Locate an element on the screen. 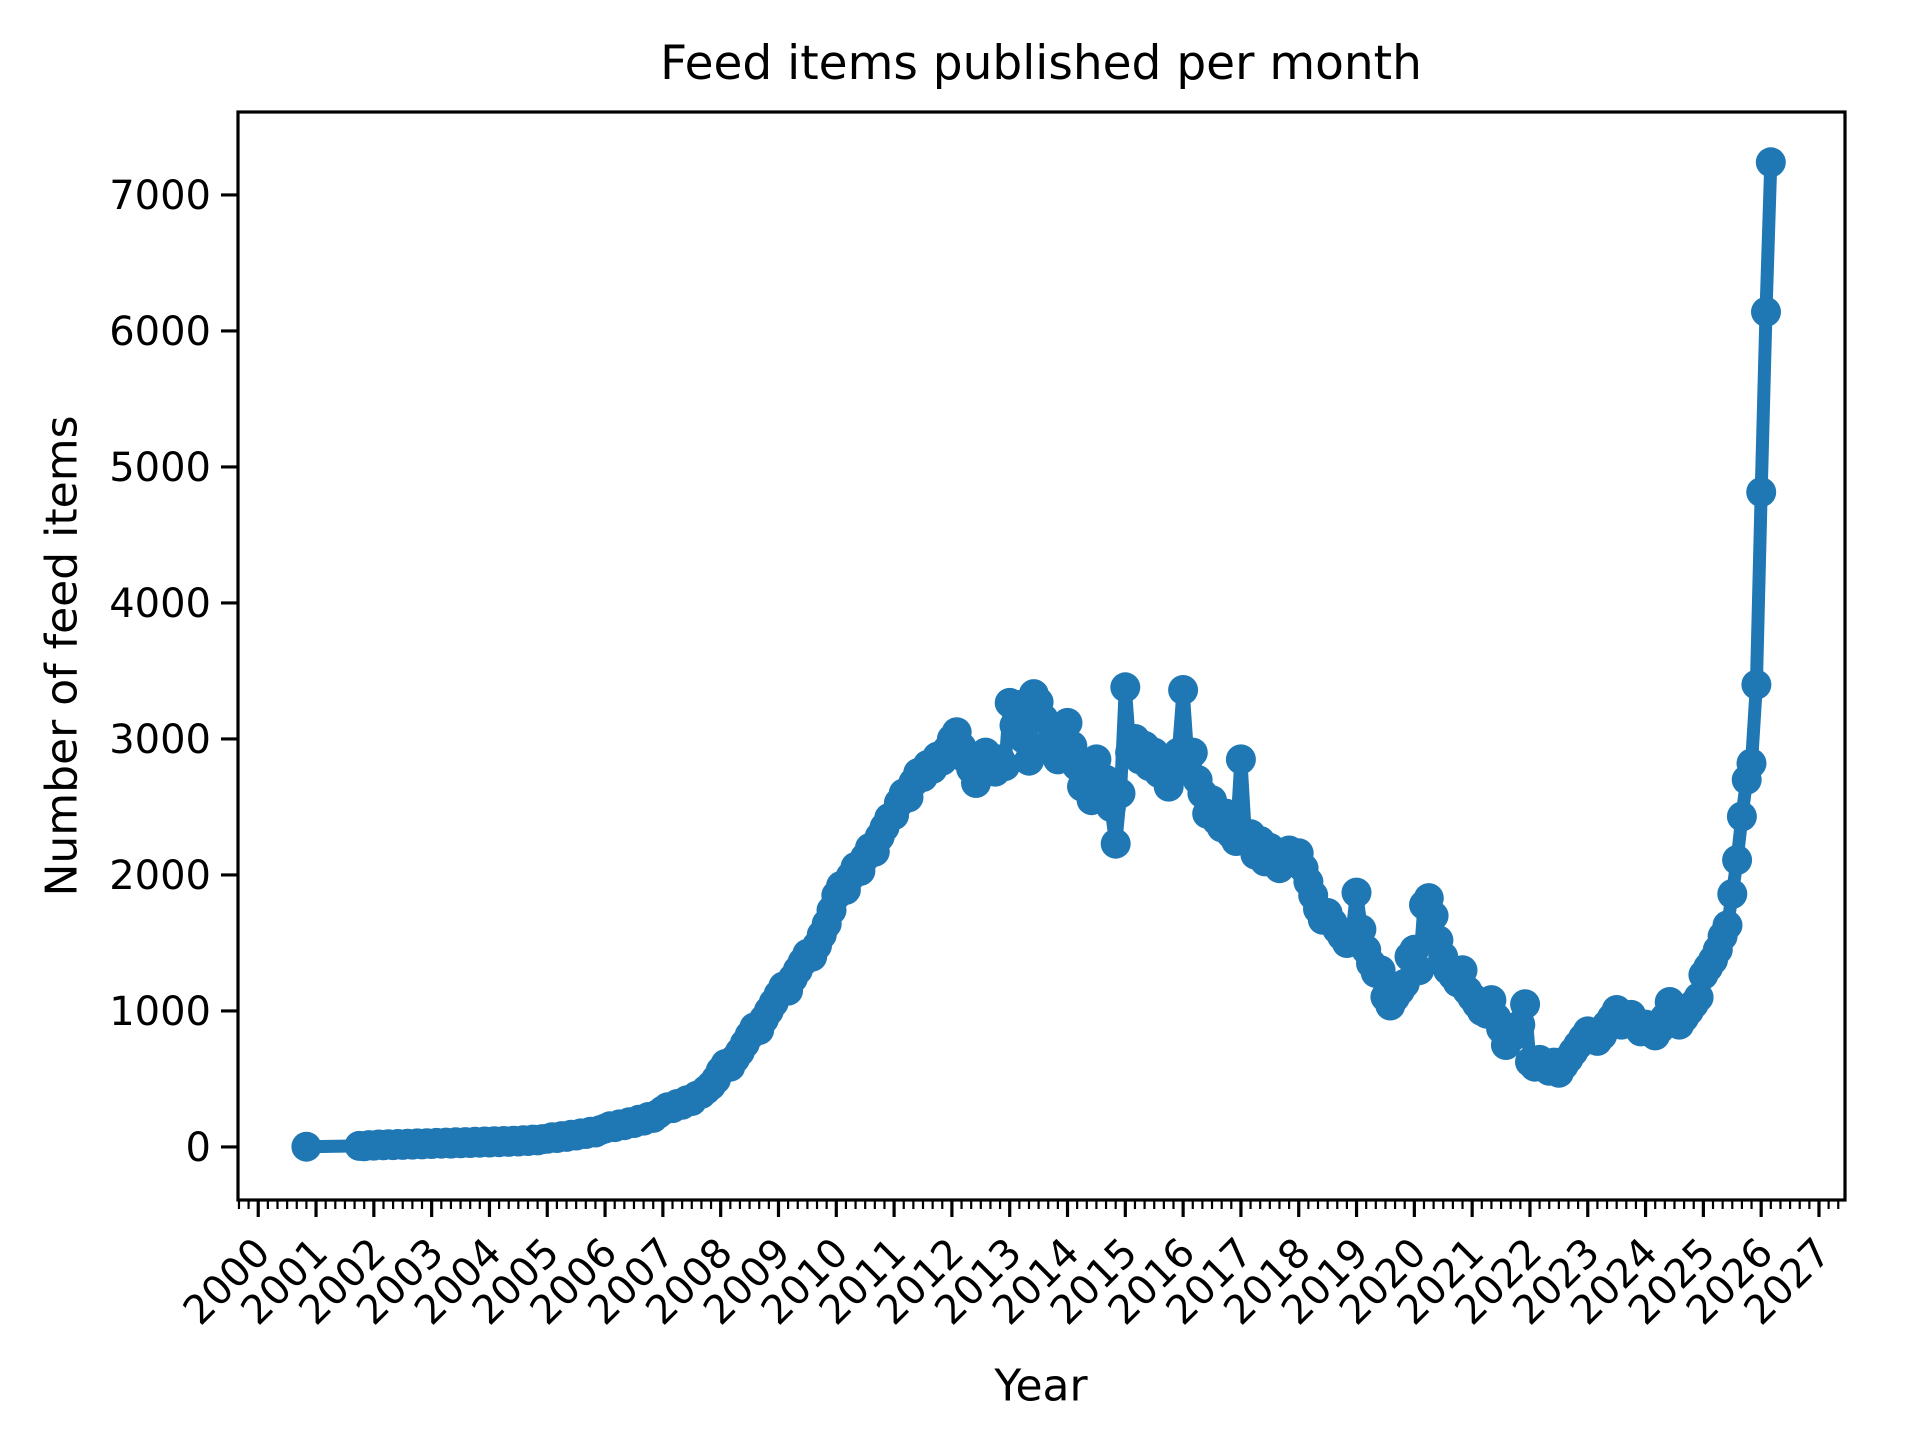 This screenshot has height=1444, width=1920. x-axis-label: Year is located at coordinates (1041, 1386).